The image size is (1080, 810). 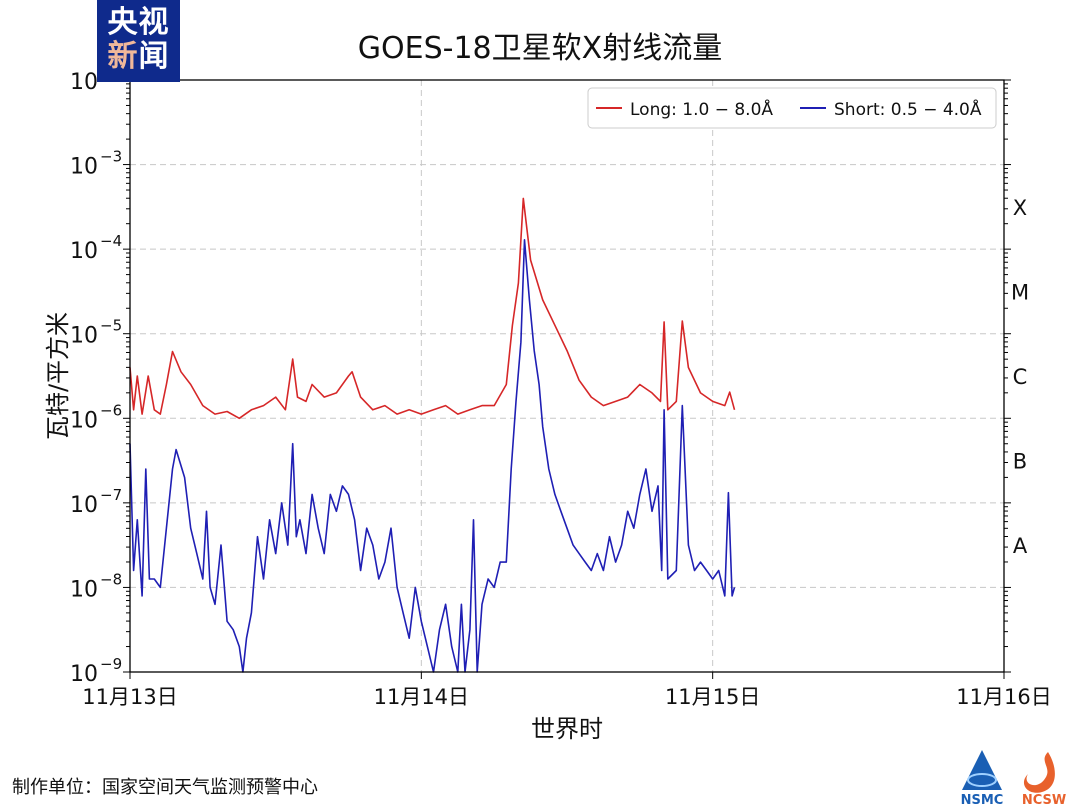 I want to click on x-axis-label: 世界时, so click(x=567, y=729).